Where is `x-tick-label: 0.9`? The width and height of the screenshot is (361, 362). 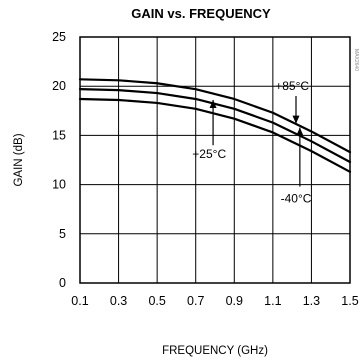
x-tick-label: 0.9 is located at coordinates (234, 301).